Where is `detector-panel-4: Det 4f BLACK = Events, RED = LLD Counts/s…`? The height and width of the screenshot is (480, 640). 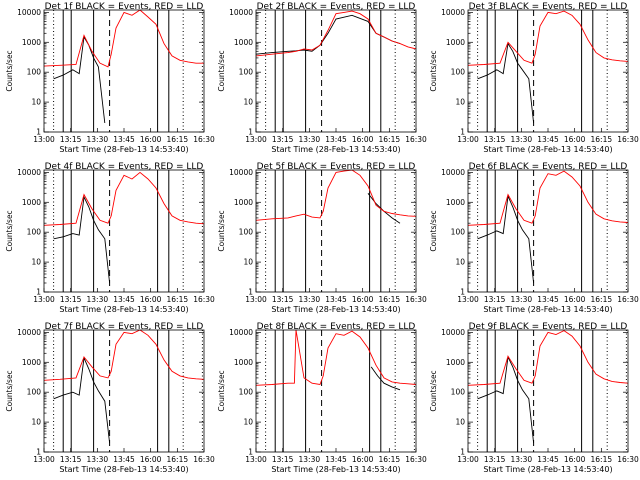 detector-panel-4: Det 4f BLACK = Events, RED = LLD Counts/s… is located at coordinates (110, 238).